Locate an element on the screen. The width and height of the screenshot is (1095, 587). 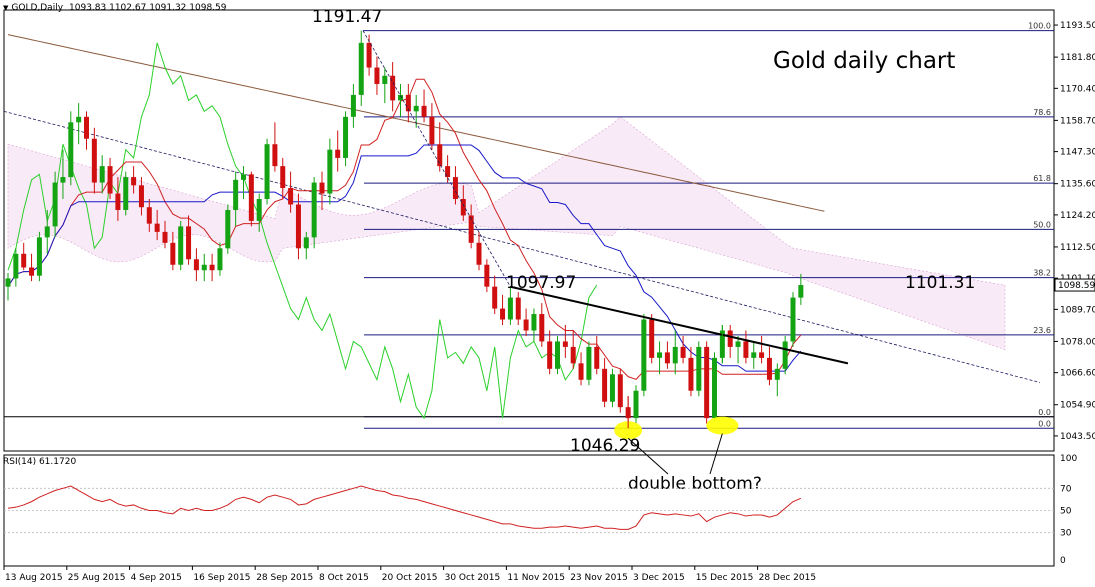
x-tick-label: 30 Oct 2015 is located at coordinates (473, 578).